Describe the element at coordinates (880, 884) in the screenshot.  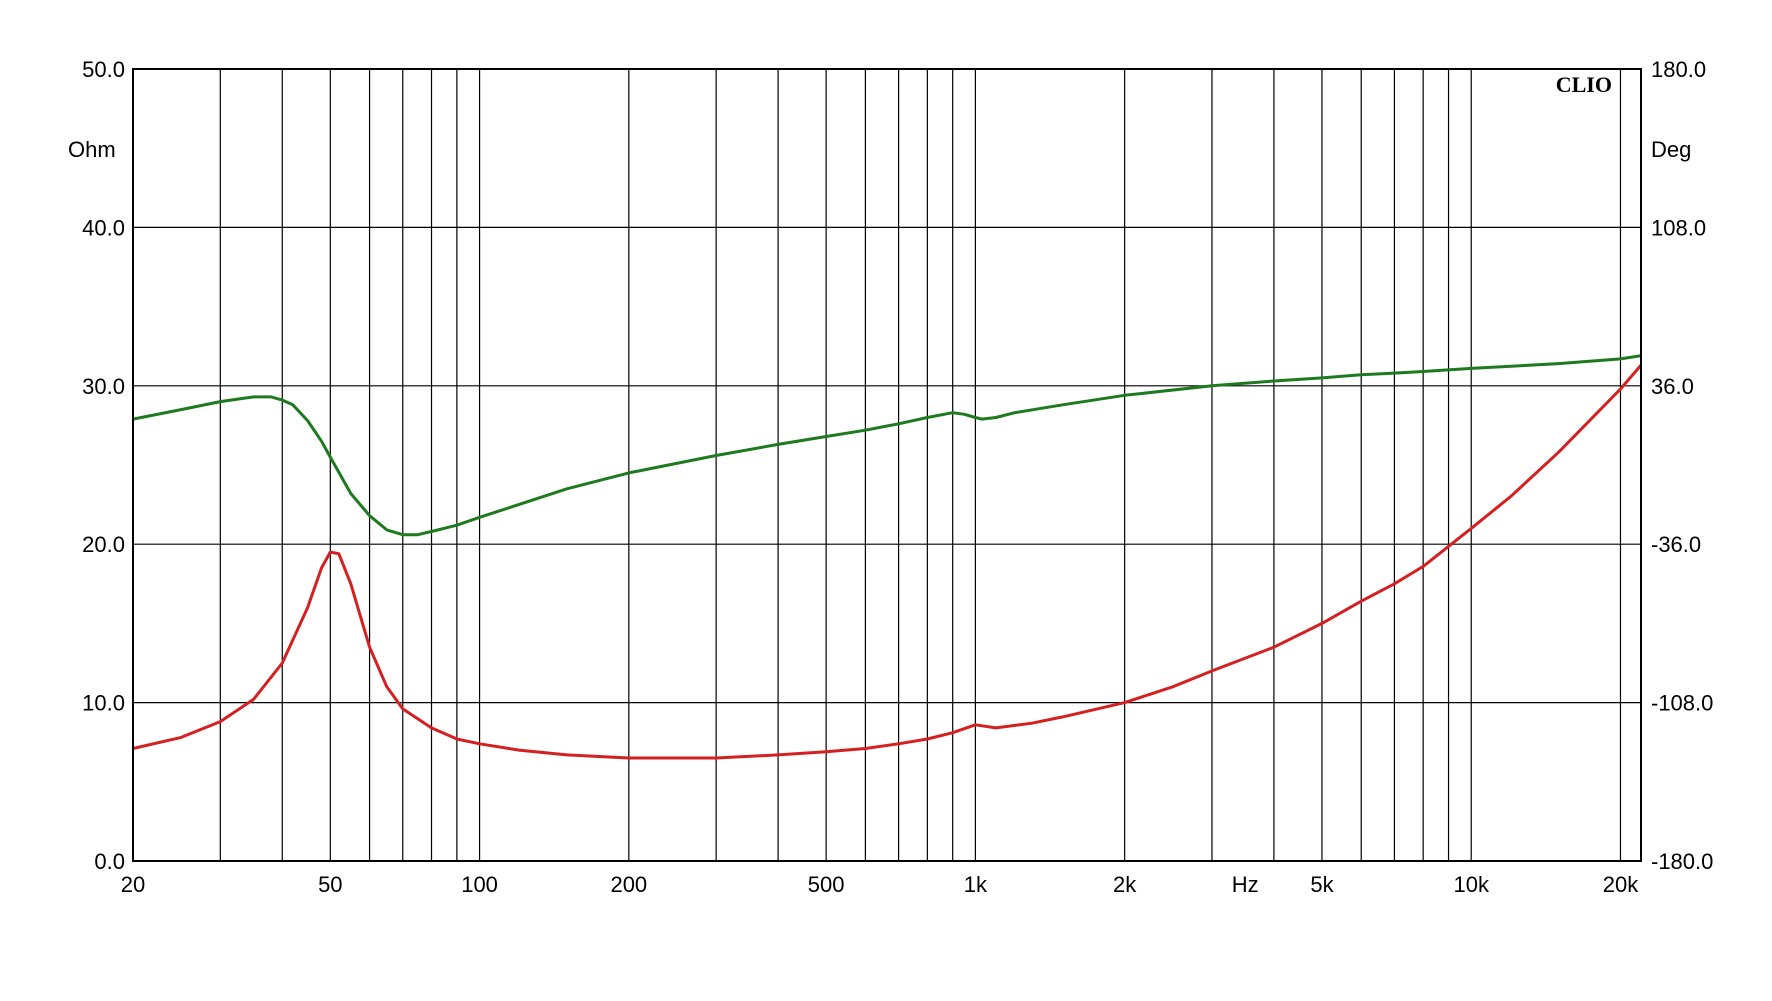
I see `x-tick-labels: 20 50 100 200 500 1k 2k Hz 5k 10k 20k` at that location.